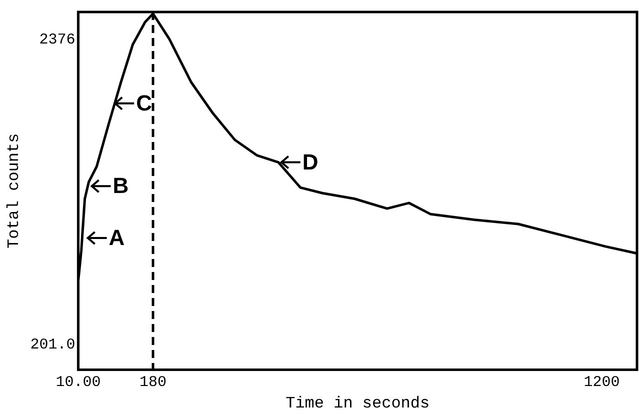 The width and height of the screenshot is (639, 417). Describe the element at coordinates (153, 382) in the screenshot. I see `x-tick-label: 180` at that location.